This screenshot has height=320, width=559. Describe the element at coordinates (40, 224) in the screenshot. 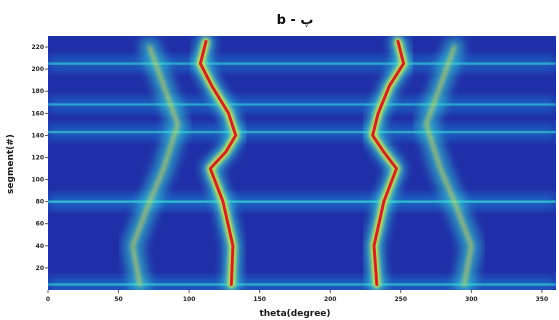

I see `y-tick-label-2: 60` at that location.